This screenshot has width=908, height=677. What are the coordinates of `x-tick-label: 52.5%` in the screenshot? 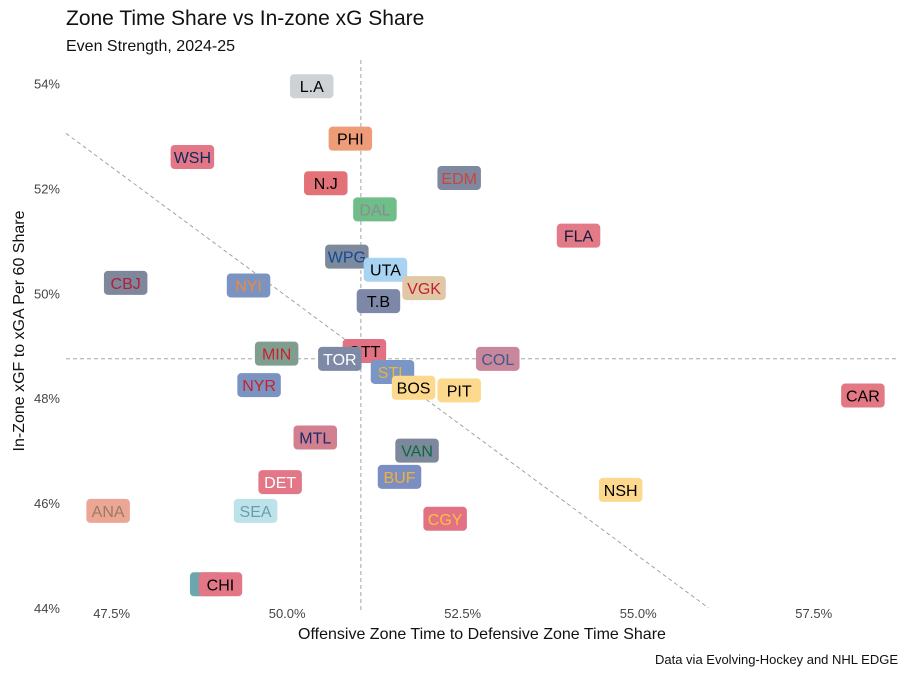 It's located at (462, 613).